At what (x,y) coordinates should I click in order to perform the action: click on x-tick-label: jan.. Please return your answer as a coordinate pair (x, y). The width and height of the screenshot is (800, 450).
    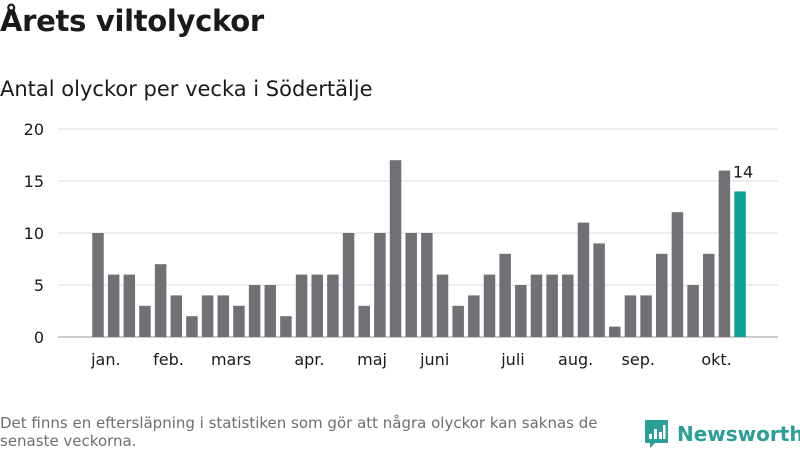
    Looking at the image, I should click on (105, 359).